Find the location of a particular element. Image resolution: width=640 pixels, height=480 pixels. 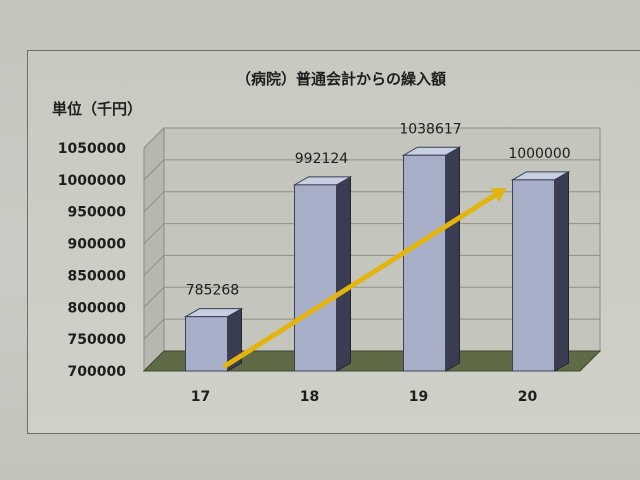

y-tick-label: 1000000 is located at coordinates (92, 181).